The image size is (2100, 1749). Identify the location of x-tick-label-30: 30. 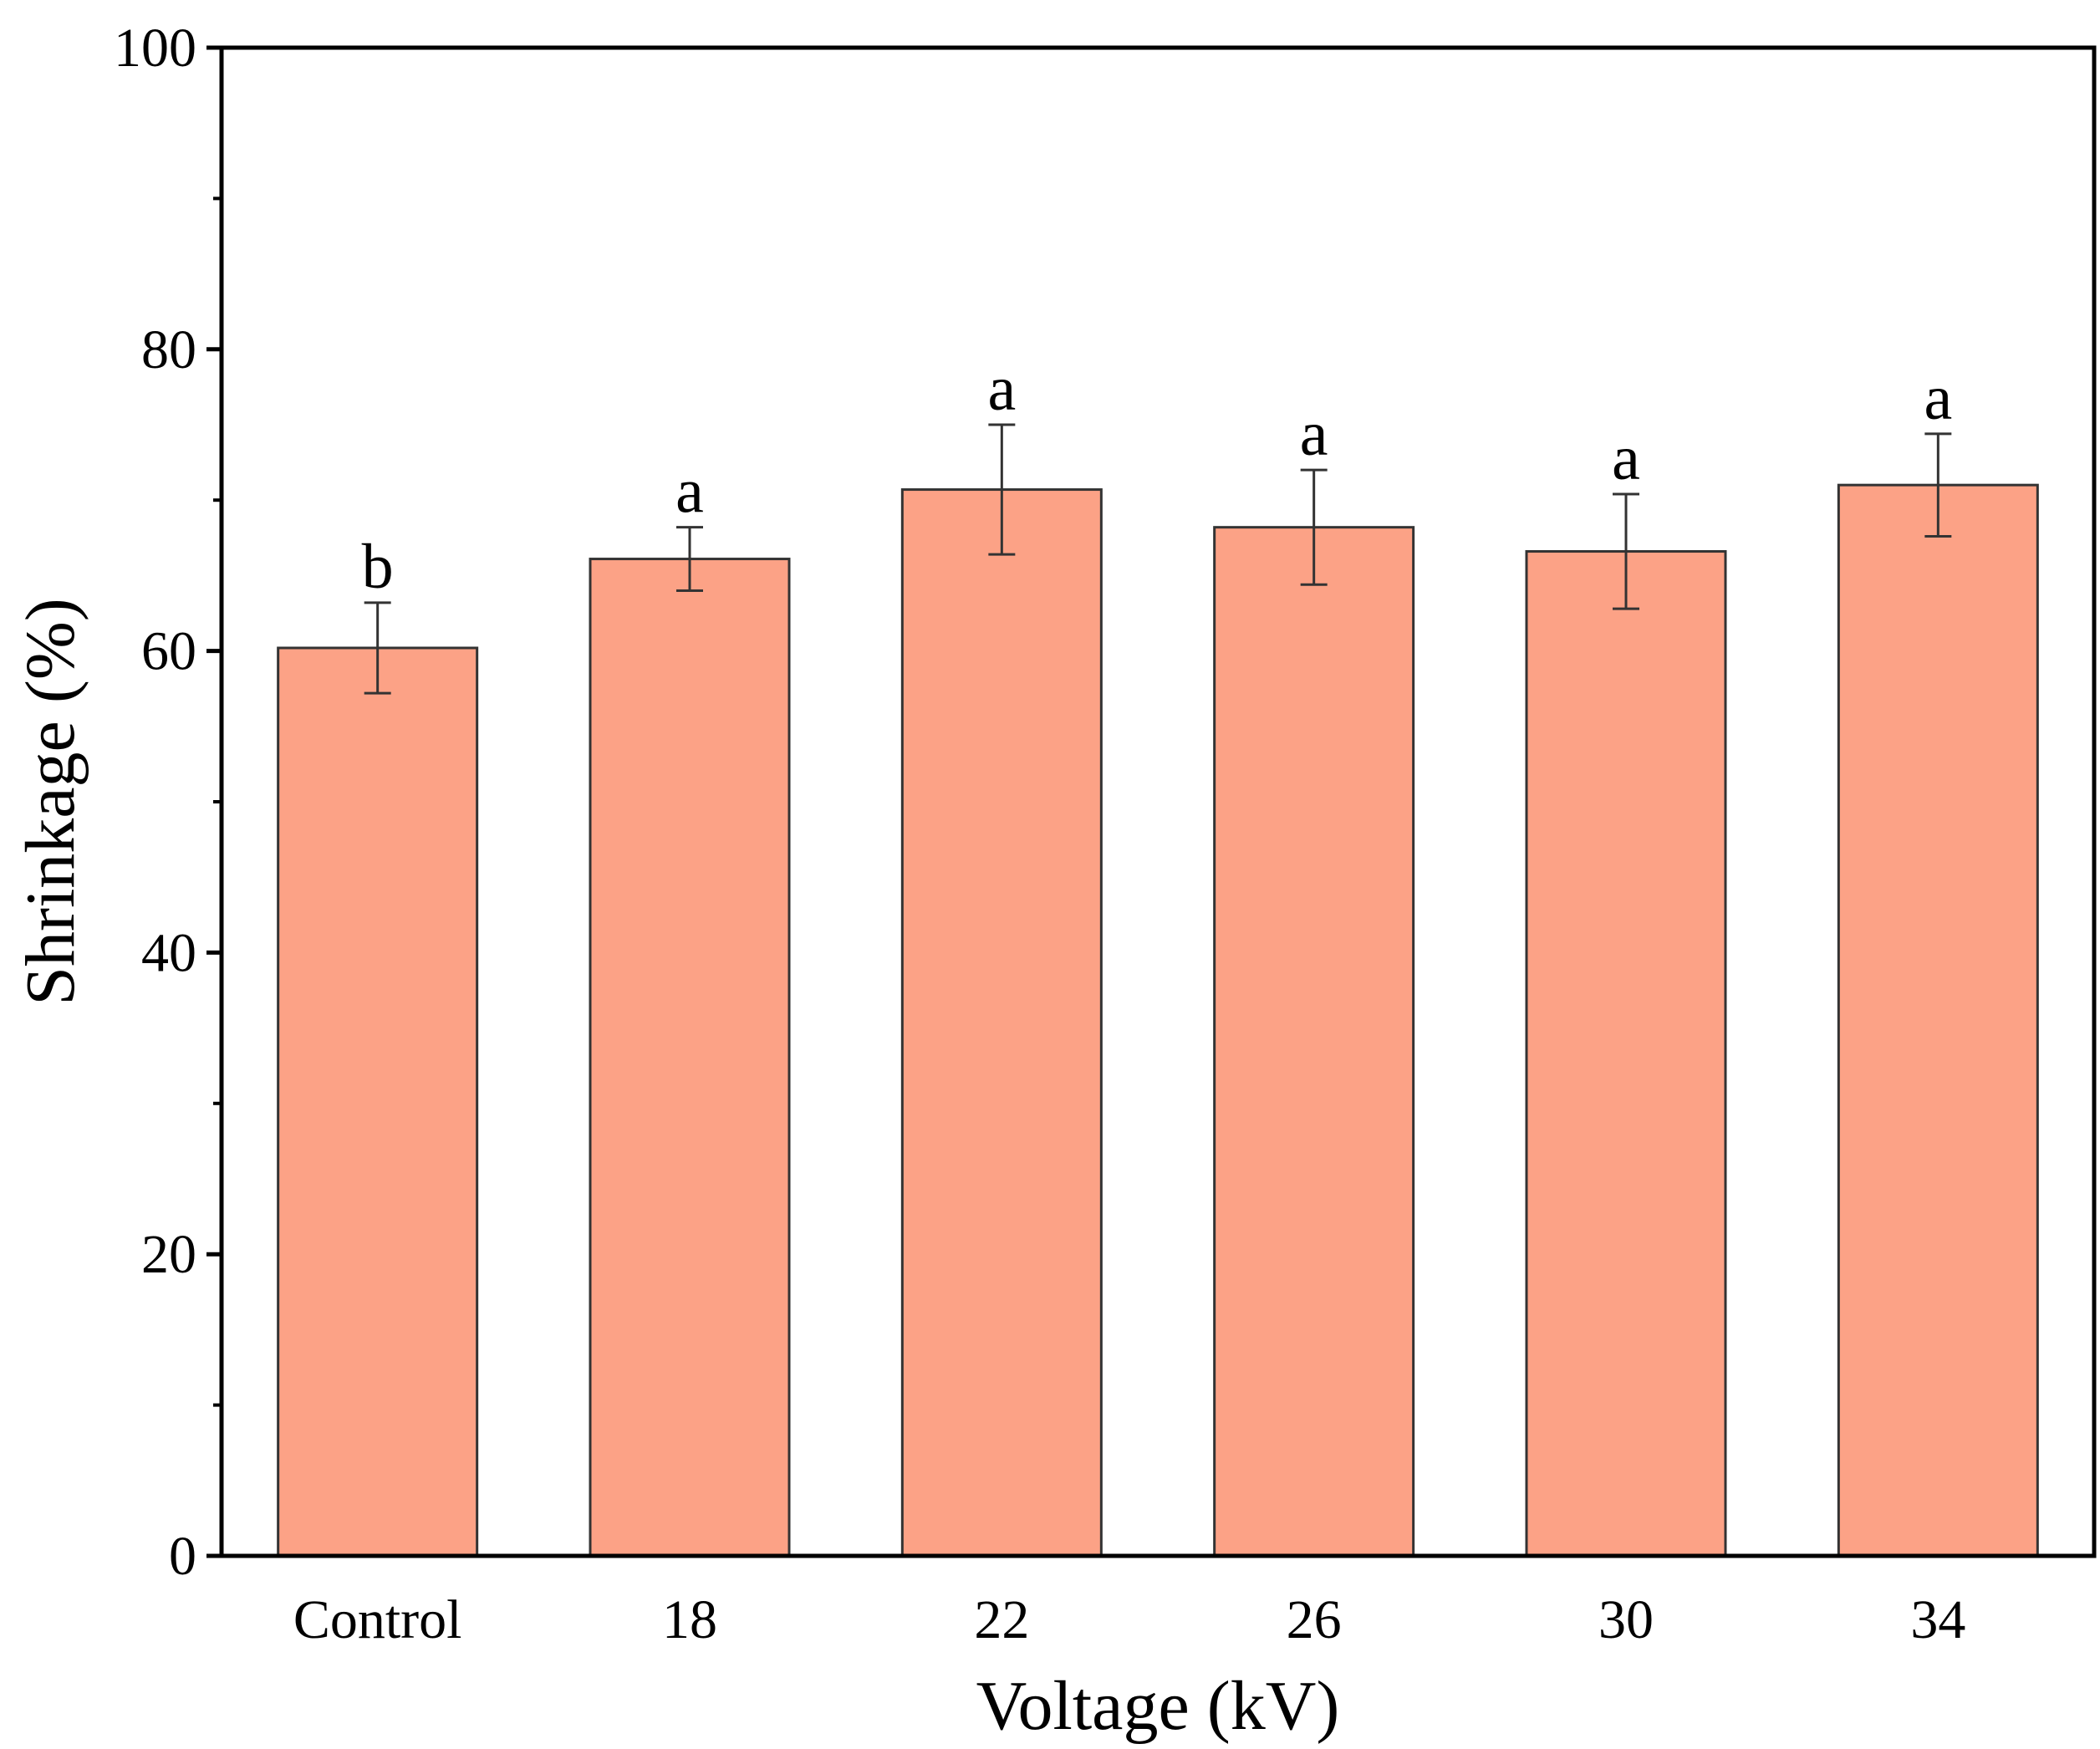
(1626, 1619).